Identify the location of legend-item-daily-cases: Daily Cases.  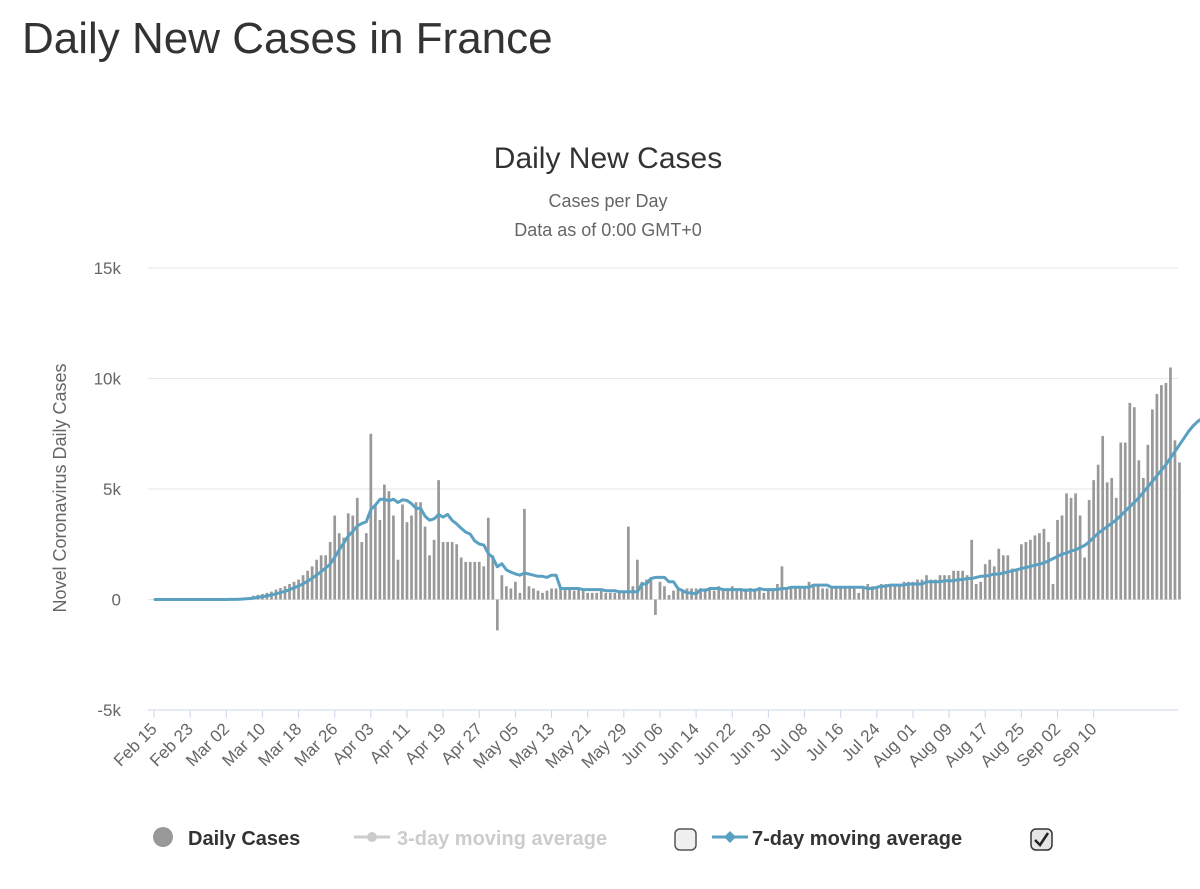
(226, 838).